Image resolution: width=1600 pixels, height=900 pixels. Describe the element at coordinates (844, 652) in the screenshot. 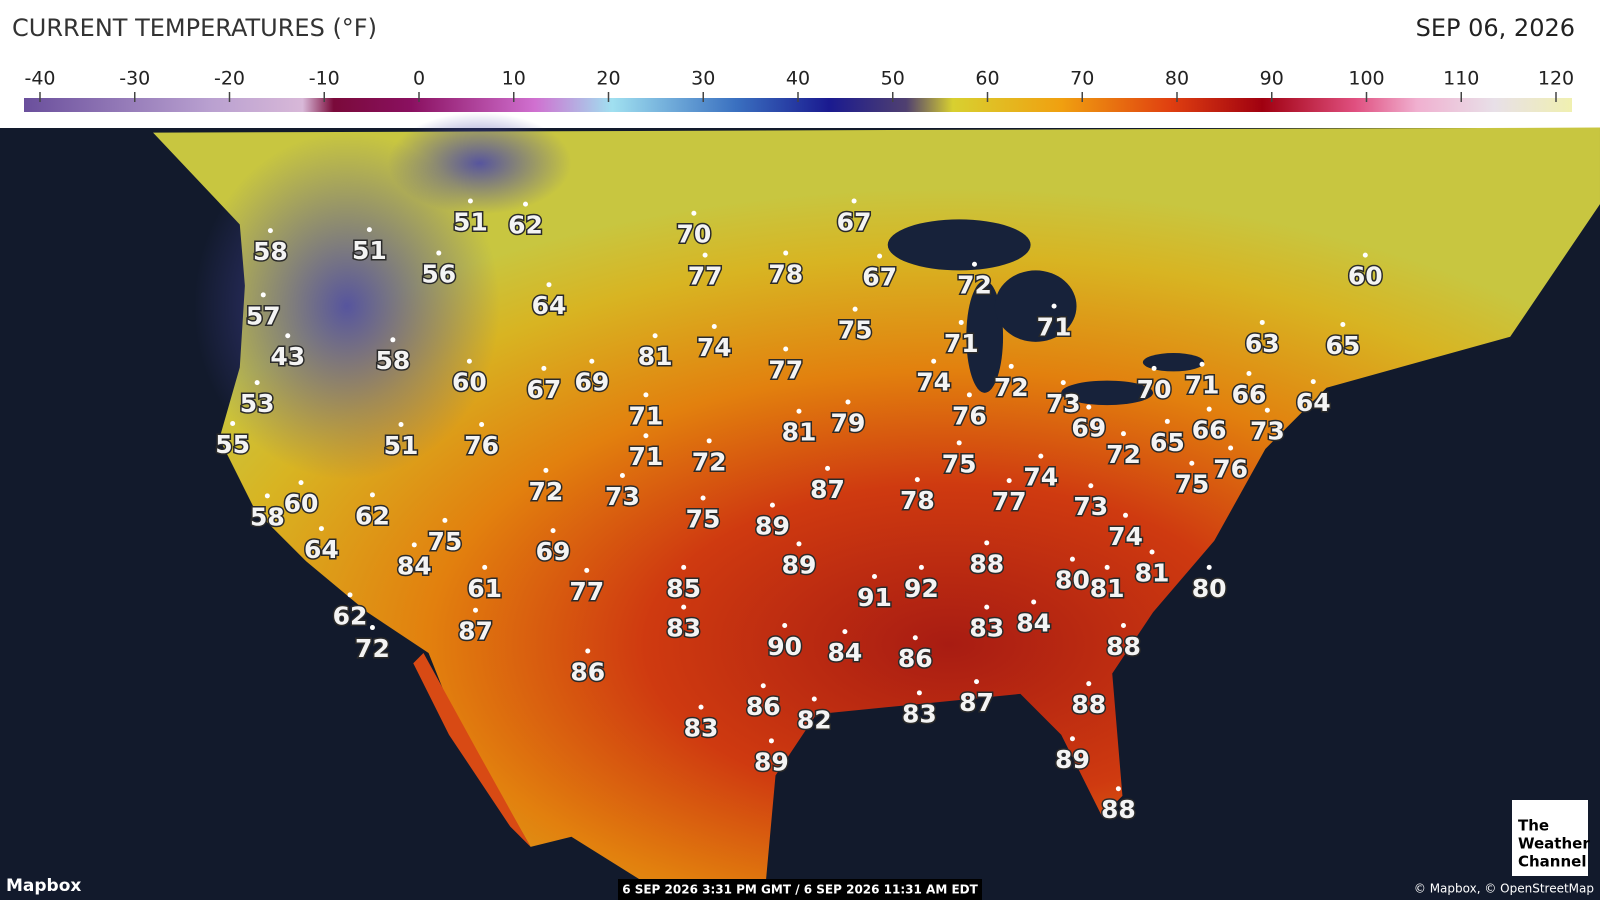

I see `station-temperature: 84` at that location.